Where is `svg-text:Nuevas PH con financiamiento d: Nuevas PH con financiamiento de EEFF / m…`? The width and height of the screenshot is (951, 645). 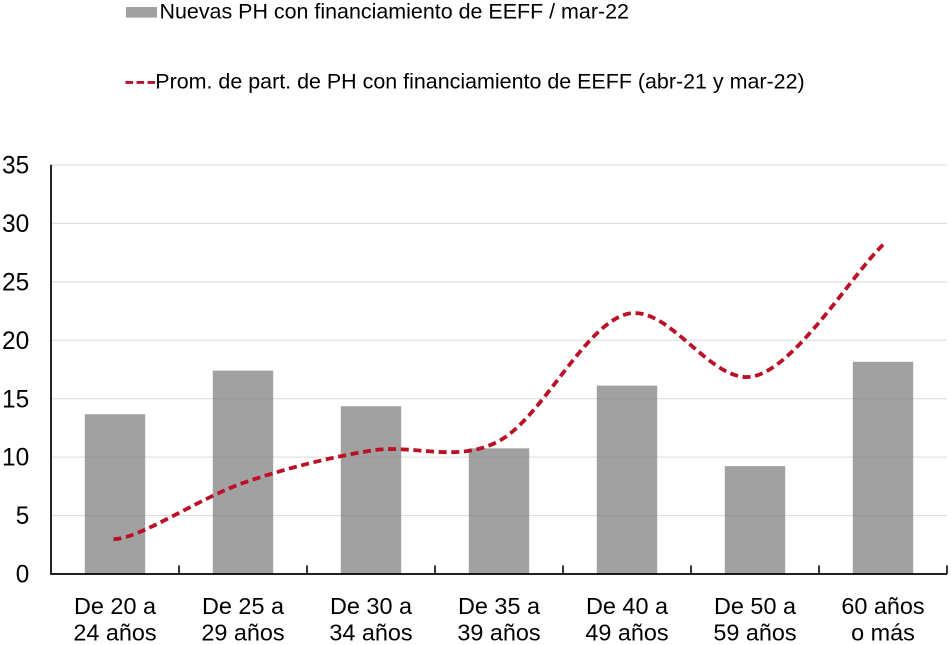 svg-text:Nuevas PH con financiamiento d: Nuevas PH con financiamiento de EEFF / m… is located at coordinates (394, 12).